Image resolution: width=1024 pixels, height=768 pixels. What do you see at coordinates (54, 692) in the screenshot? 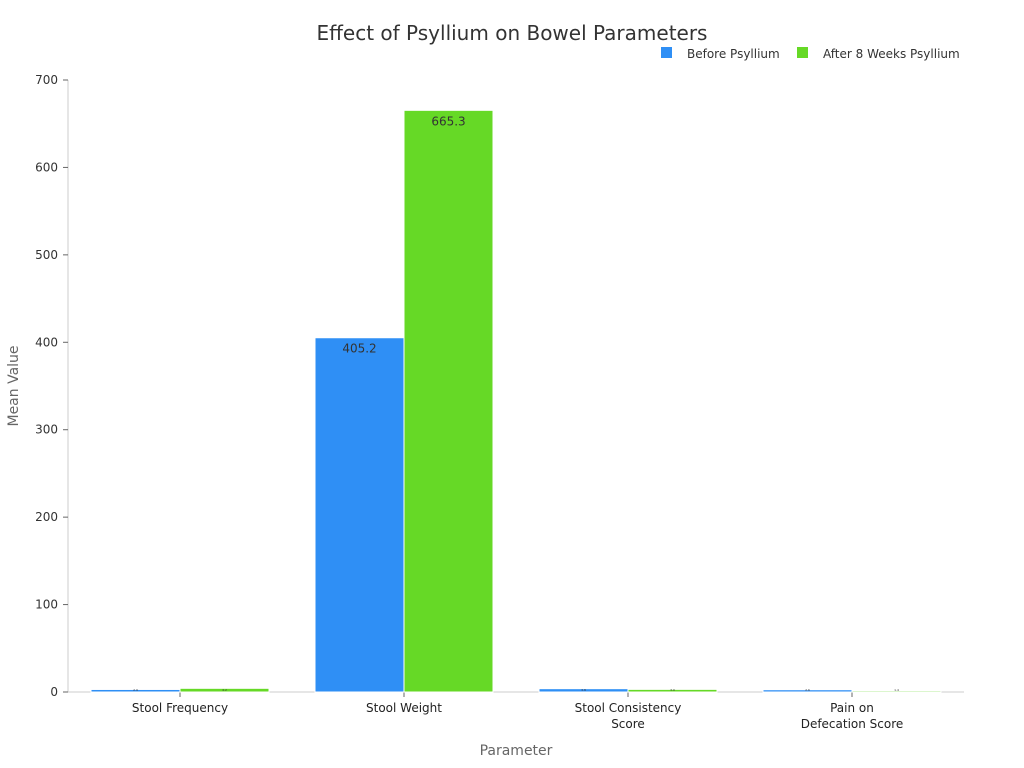
I see `y-tick-label: 0` at bounding box center [54, 692].